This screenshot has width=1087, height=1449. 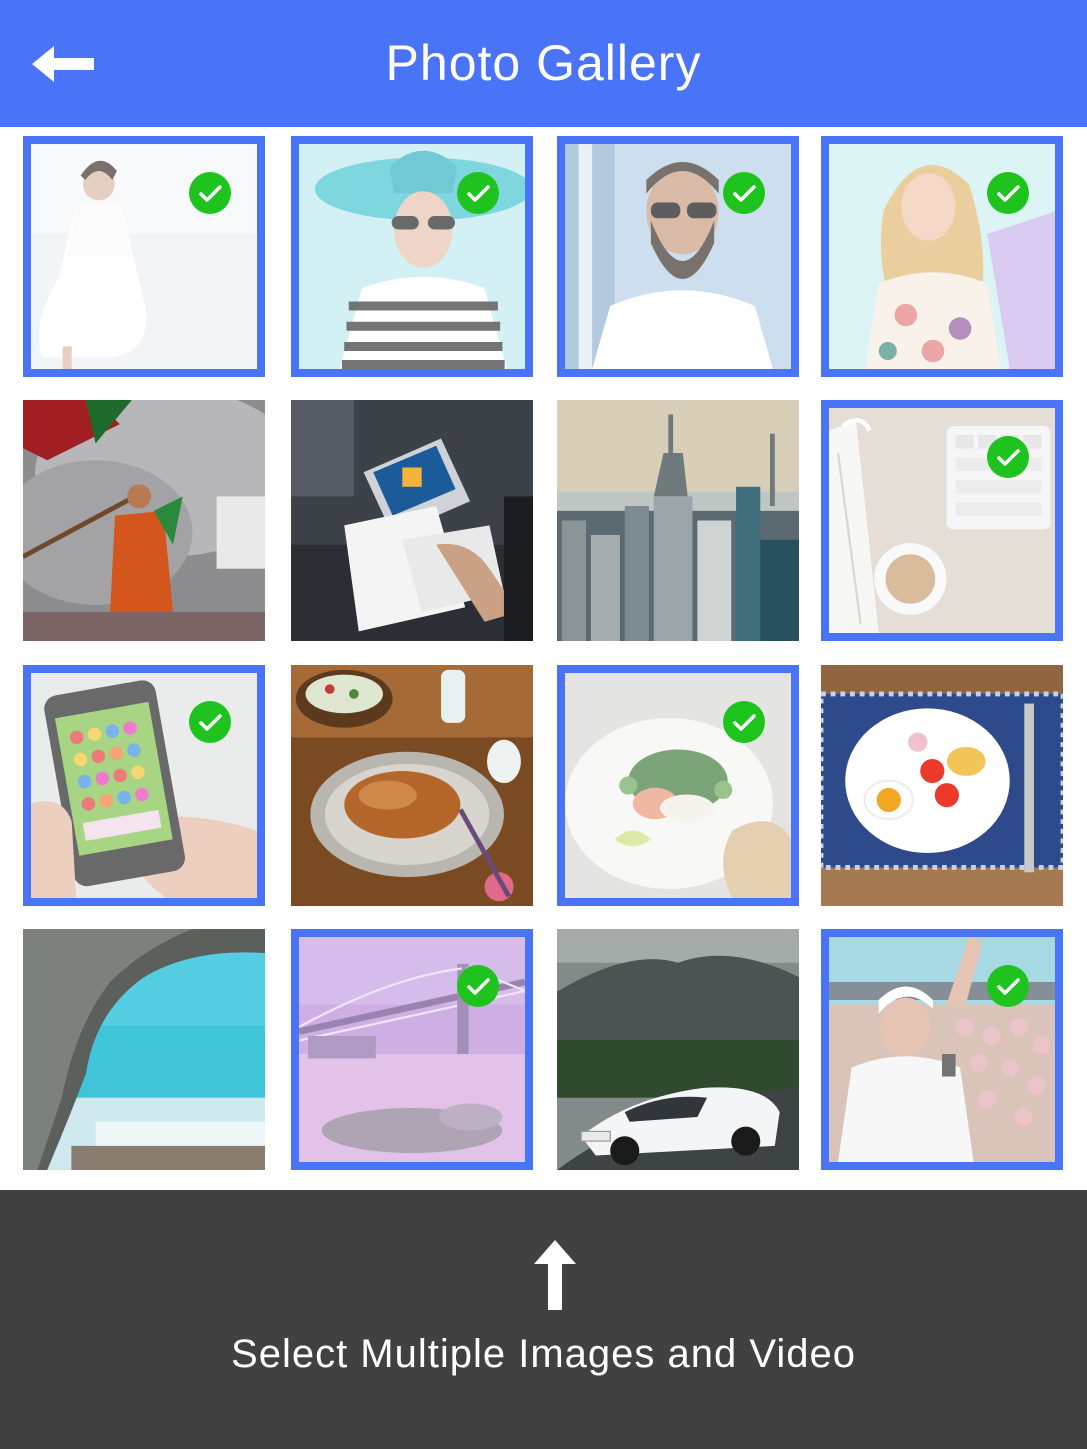 I want to click on photo-tile-egg-breakfast-plate, so click(x=942, y=785).